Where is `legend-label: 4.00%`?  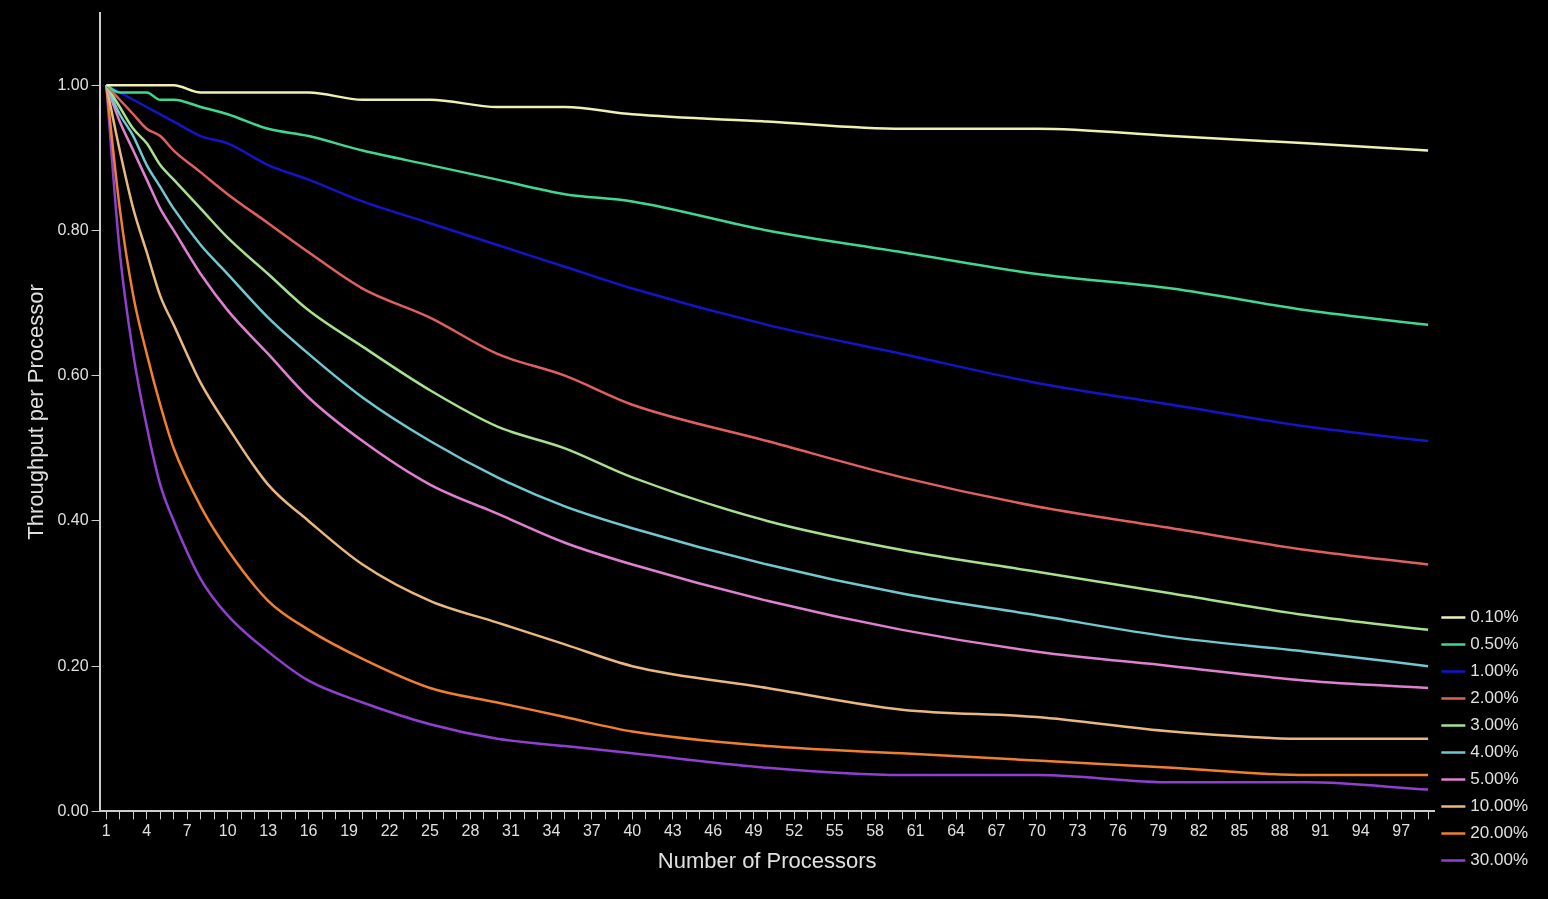 legend-label: 4.00% is located at coordinates (1494, 752).